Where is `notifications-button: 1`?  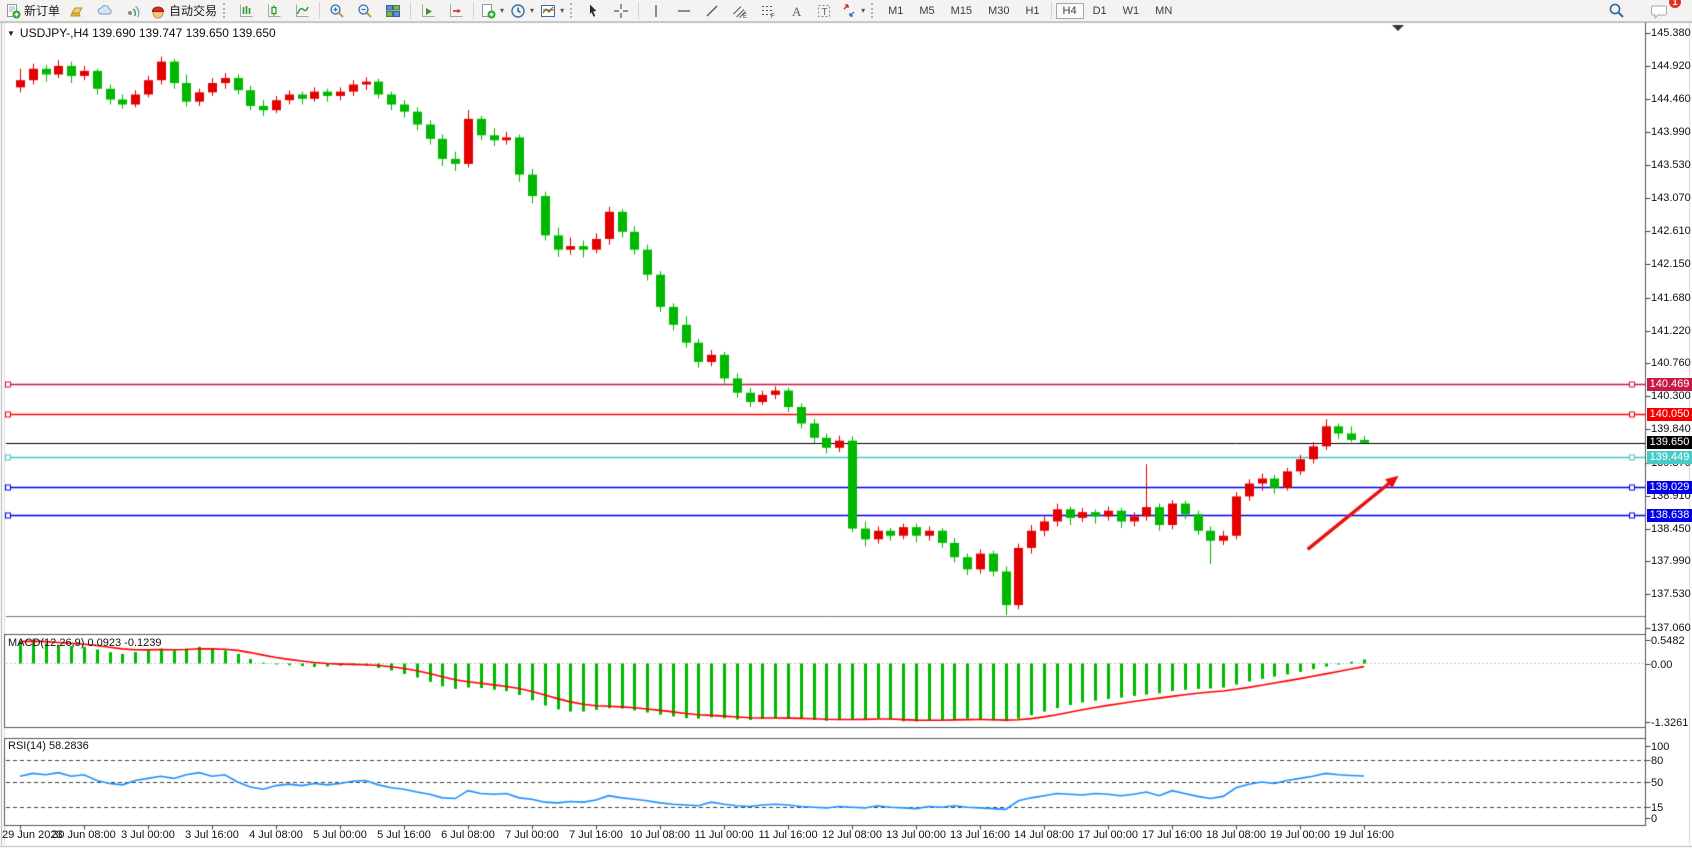
notifications-button: 1 is located at coordinates (1663, 10).